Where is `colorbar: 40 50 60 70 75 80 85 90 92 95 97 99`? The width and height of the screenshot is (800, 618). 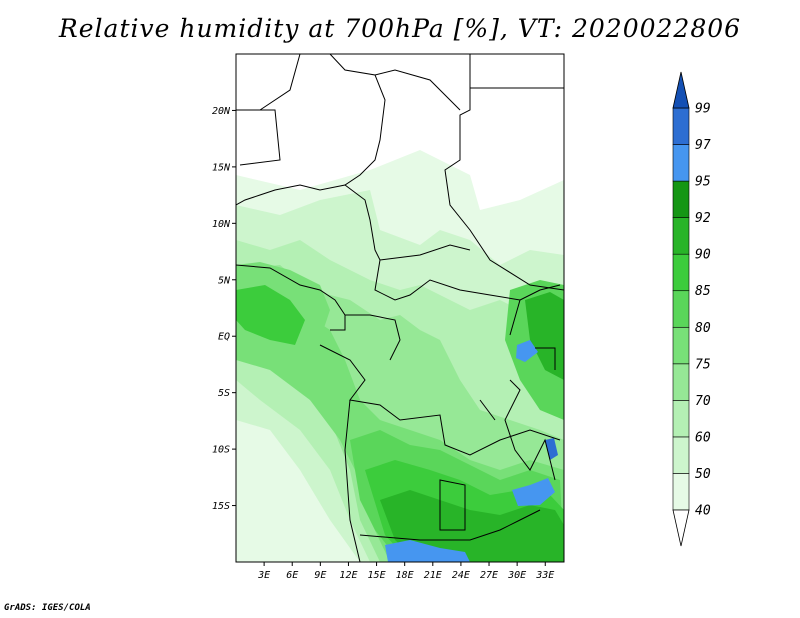
colorbar: 40 50 60 70 75 80 85 90 92 95 97 99 is located at coordinates (691, 309).